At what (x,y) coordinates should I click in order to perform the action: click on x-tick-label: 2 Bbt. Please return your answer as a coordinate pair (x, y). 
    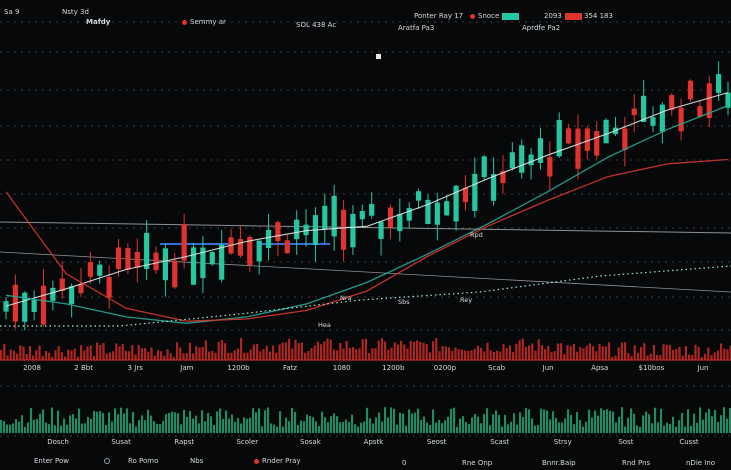
    Looking at the image, I should click on (83, 368).